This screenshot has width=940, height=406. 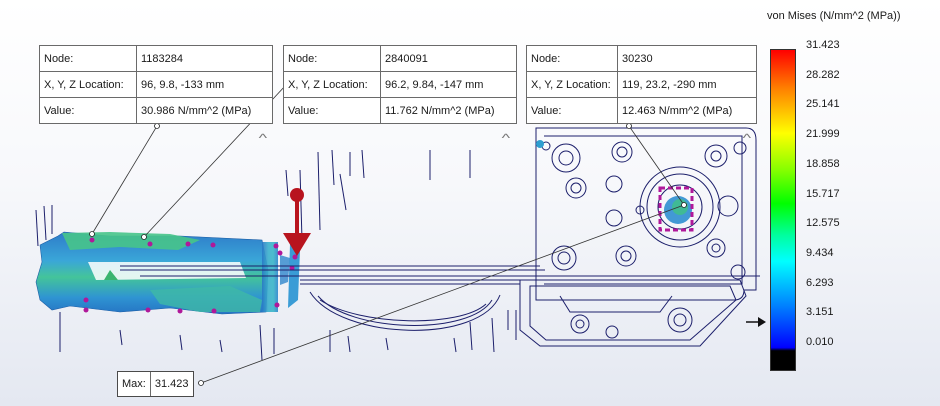 What do you see at coordinates (823, 74) in the screenshot?
I see `legend-tick-label: 28.282` at bounding box center [823, 74].